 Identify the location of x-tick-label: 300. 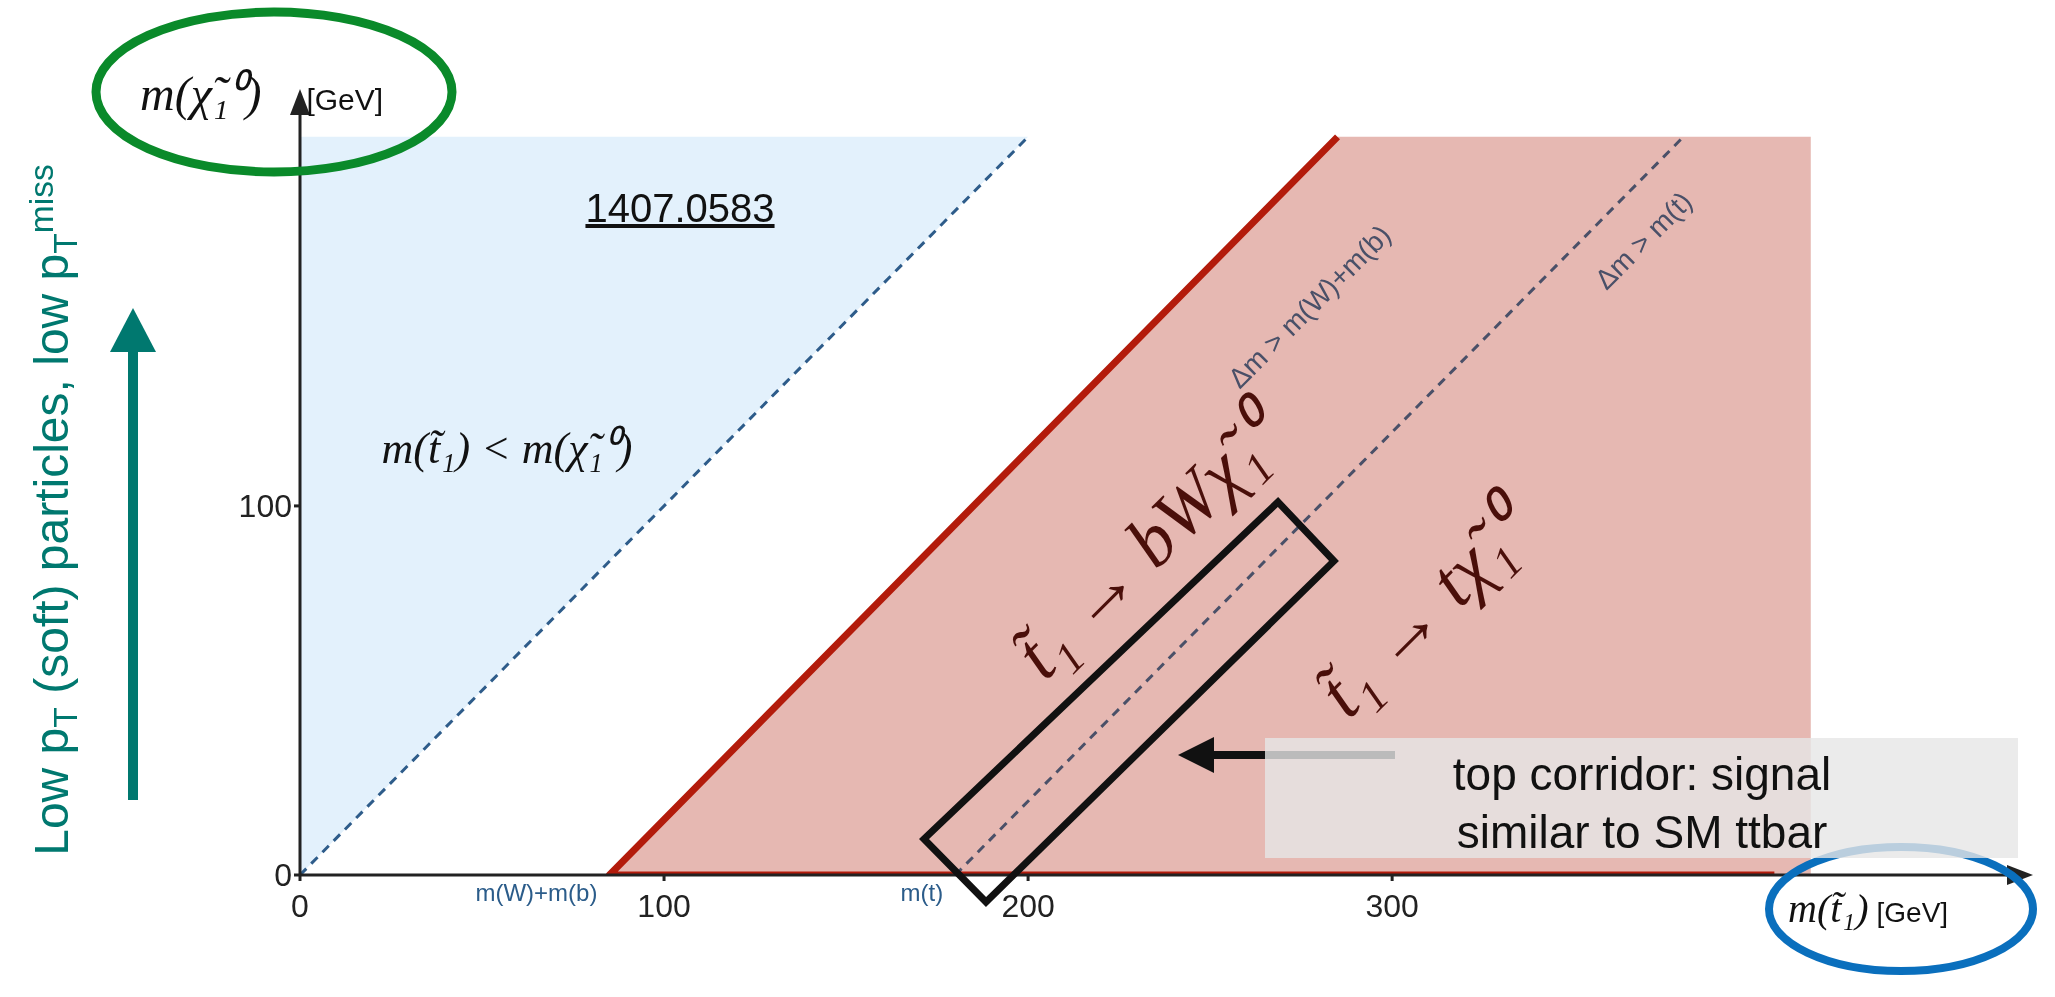
(1392, 906).